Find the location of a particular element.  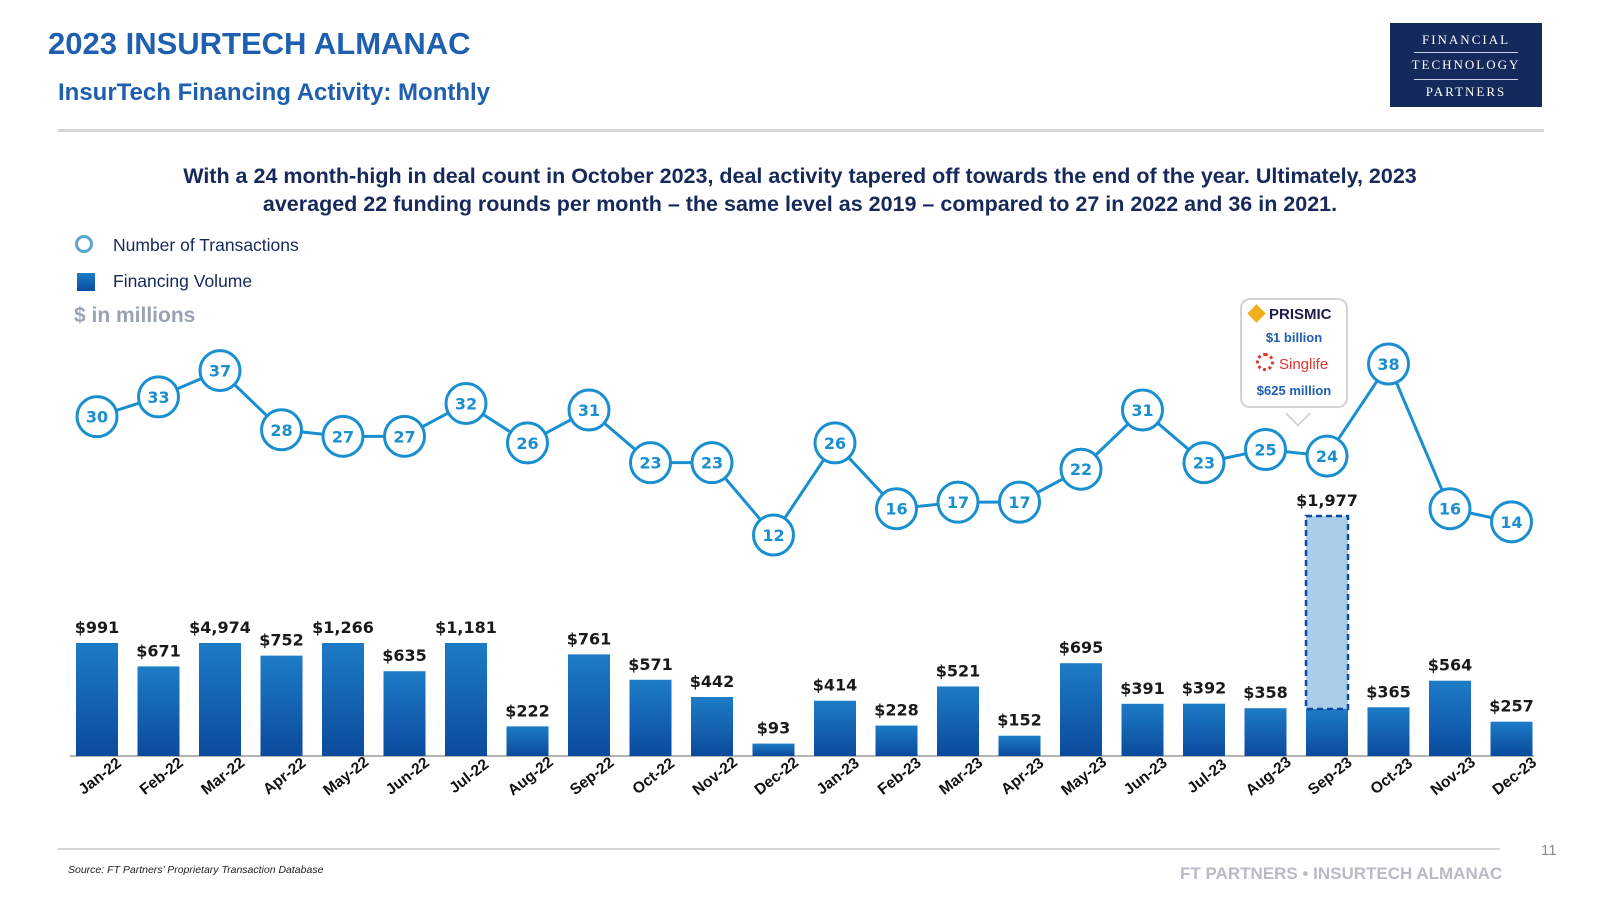

sep-23-callout: PRISMIC $1 billion Singlife $625 million is located at coordinates (1294, 353).